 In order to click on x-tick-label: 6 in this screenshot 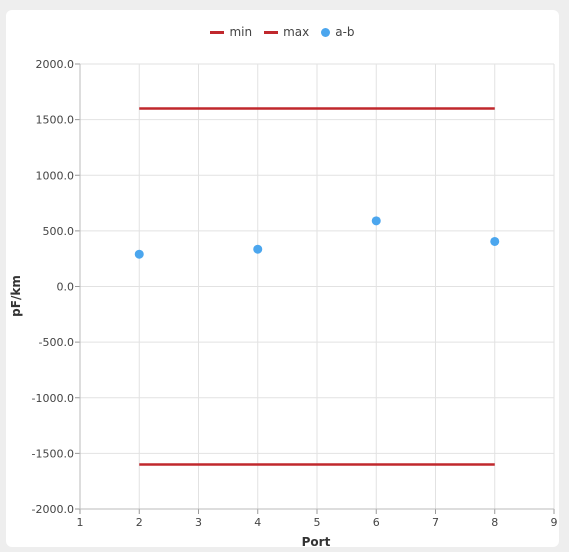, I will do `click(376, 522)`.